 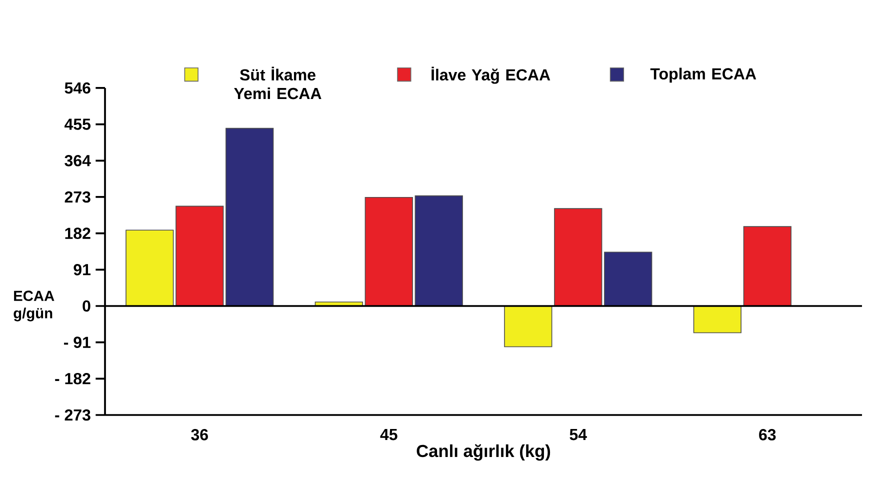 I want to click on y-tick-label: 546, so click(x=77, y=88).